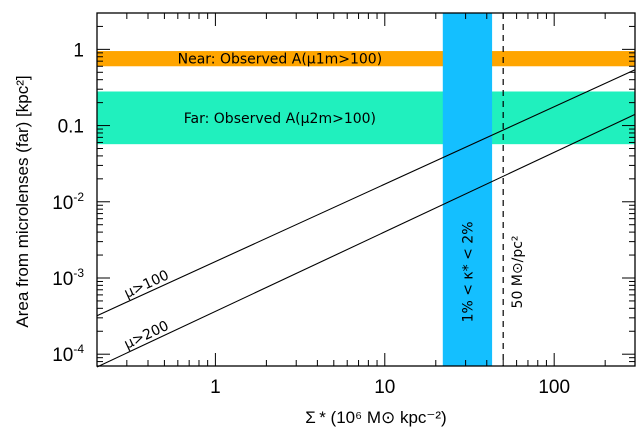 The width and height of the screenshot is (639, 429). Describe the element at coordinates (68, 202) in the screenshot. I see `y-tick-label: 10⁻²` at that location.